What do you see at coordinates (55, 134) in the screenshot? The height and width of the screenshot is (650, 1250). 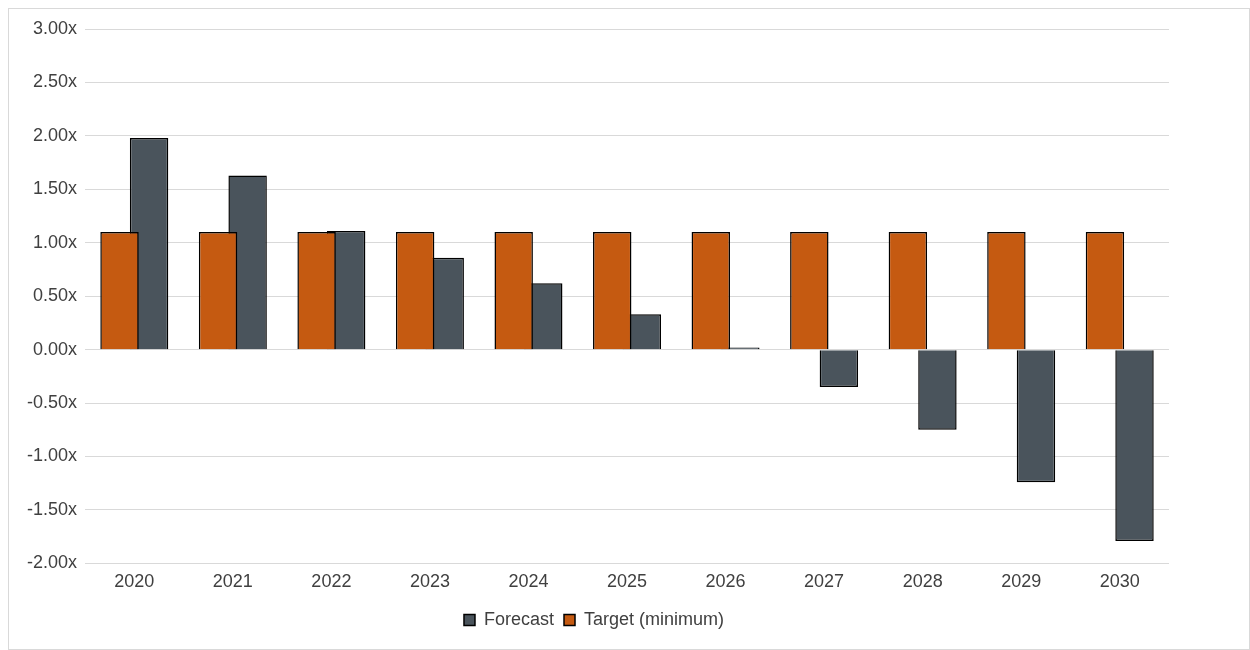 I see `y-tick-label: 2.00x` at bounding box center [55, 134].